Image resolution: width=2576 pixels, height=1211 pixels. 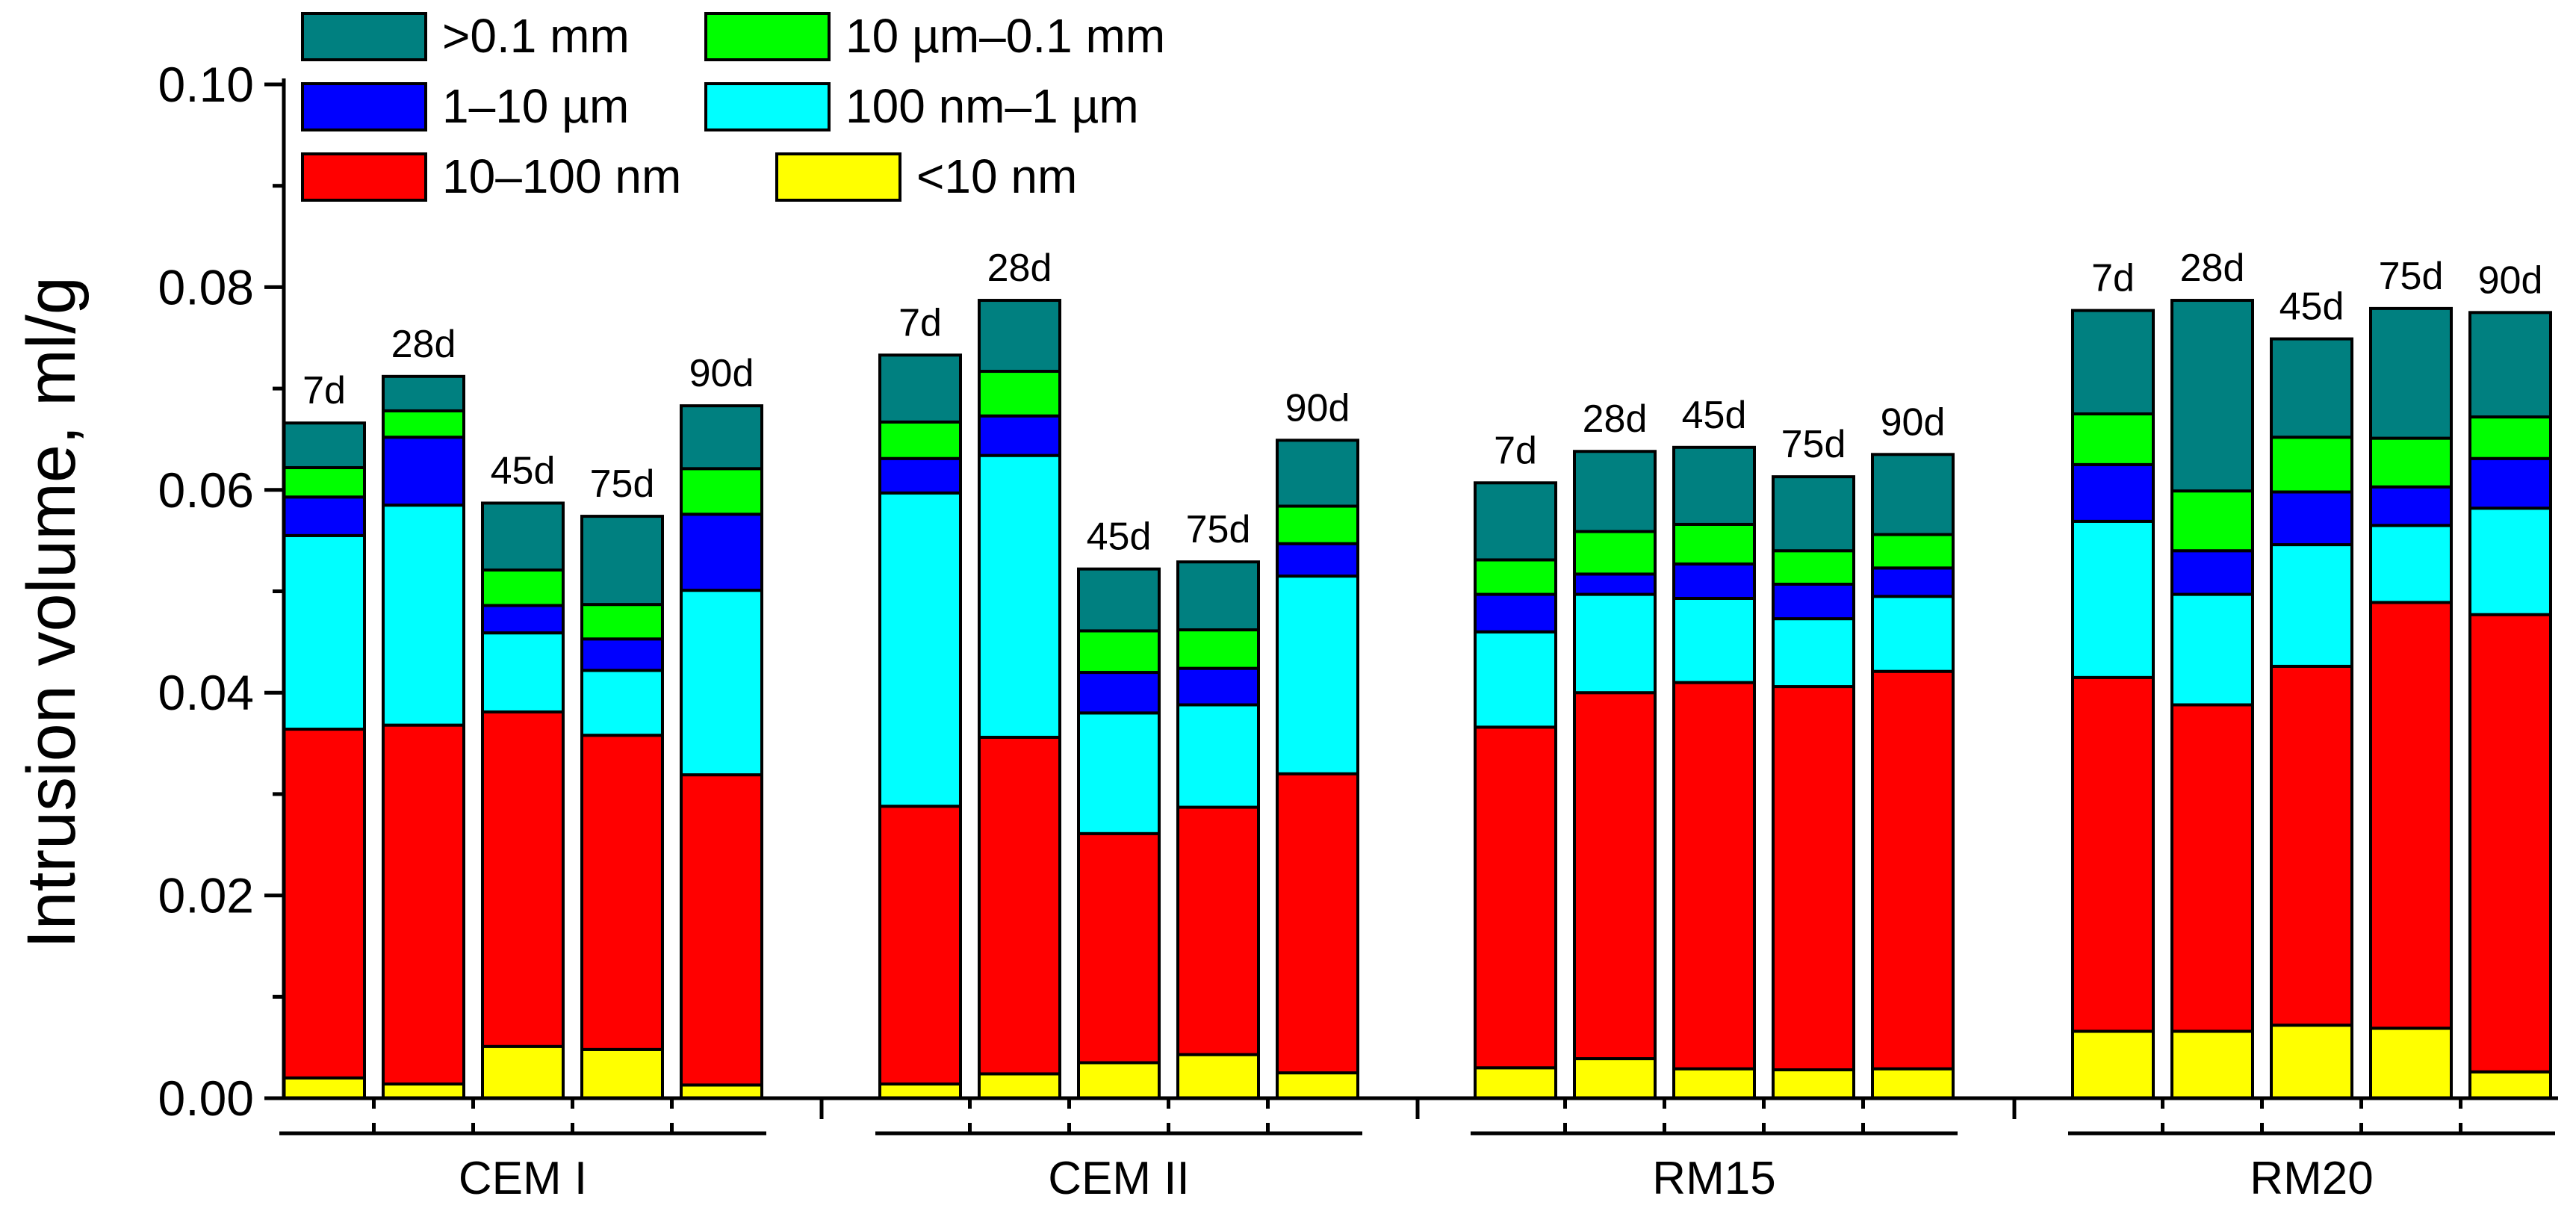 What do you see at coordinates (2312, 1178) in the screenshot?
I see `x-group-label: RM20` at bounding box center [2312, 1178].